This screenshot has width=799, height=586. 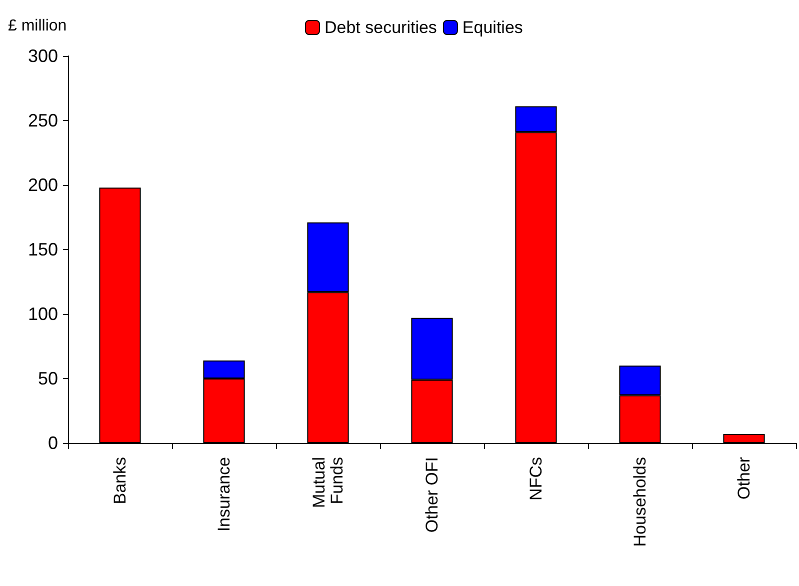 What do you see at coordinates (640, 502) in the screenshot?
I see `x-tick-label: Households` at bounding box center [640, 502].